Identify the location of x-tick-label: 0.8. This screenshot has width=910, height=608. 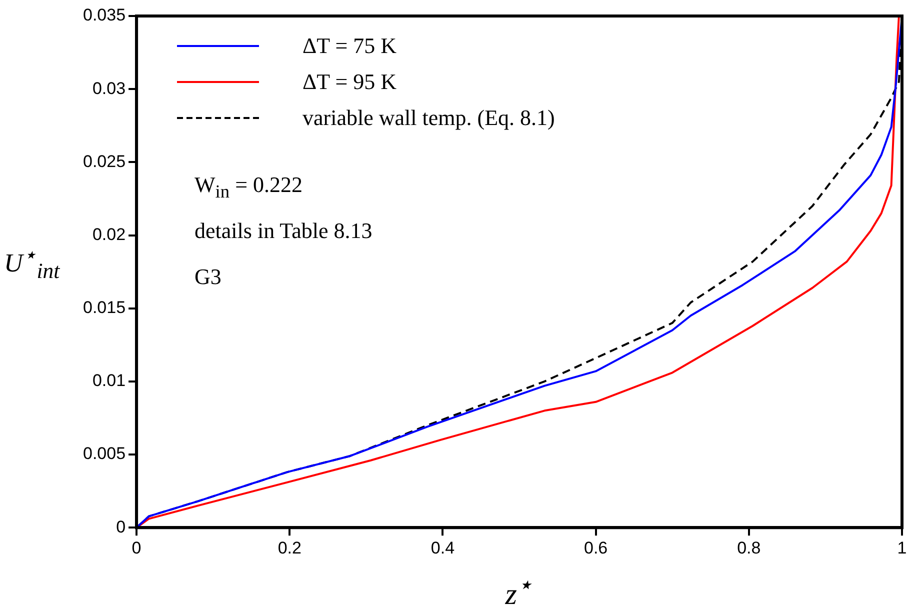
(749, 548).